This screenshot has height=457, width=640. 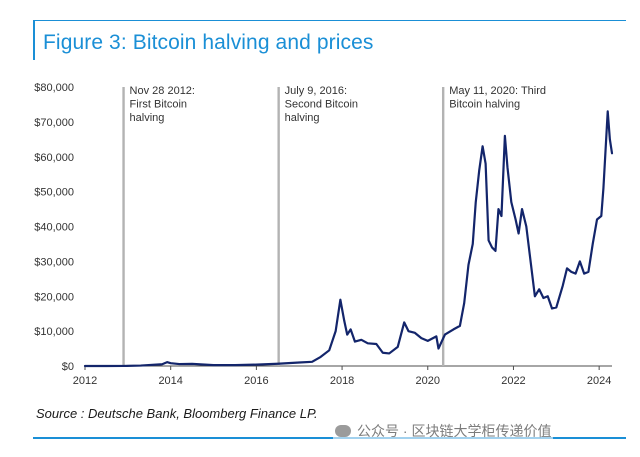 What do you see at coordinates (256, 381) in the screenshot?
I see `x-tick-label: 2016` at bounding box center [256, 381].